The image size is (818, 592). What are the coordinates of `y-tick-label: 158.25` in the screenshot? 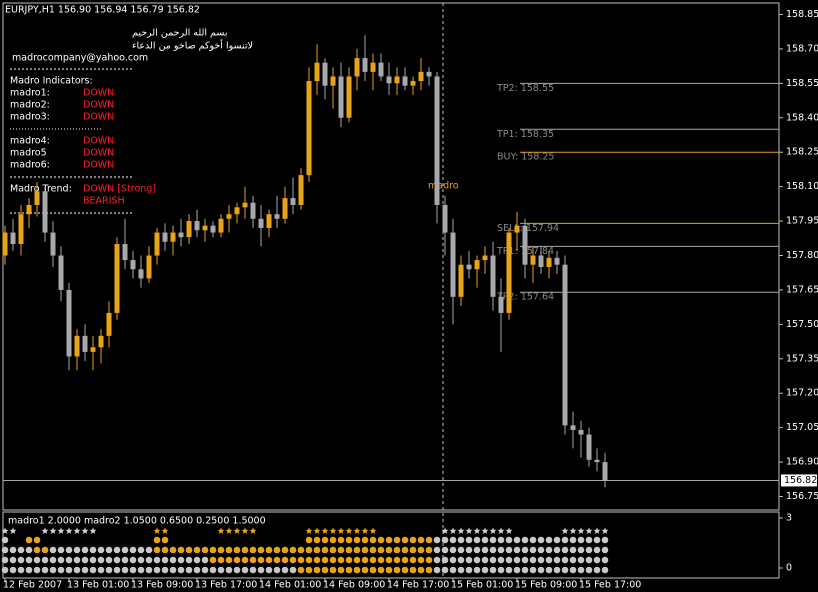 It's located at (802, 152).